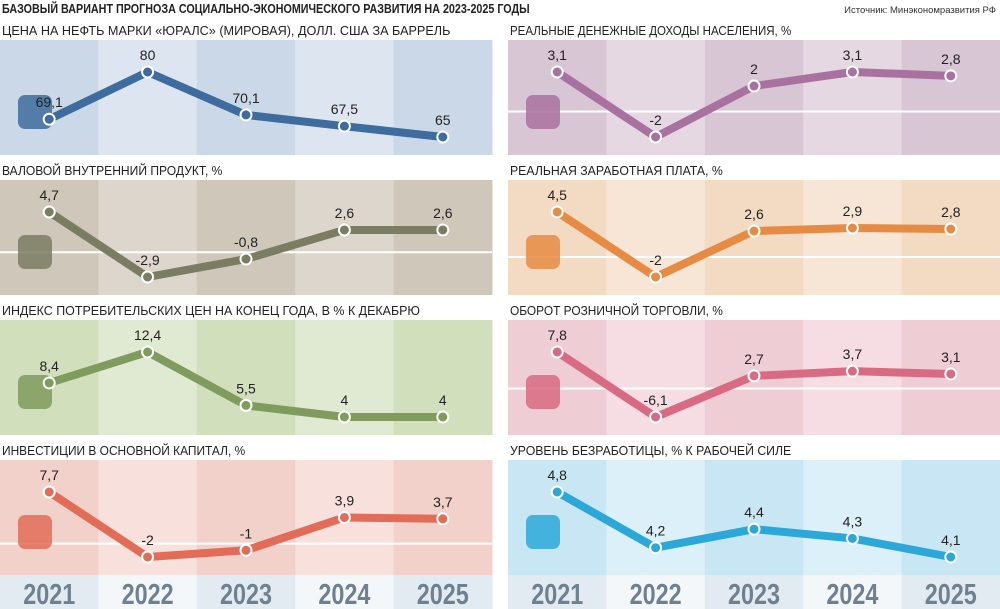  What do you see at coordinates (246, 242) in the screenshot?
I see `data-label: -0,8` at bounding box center [246, 242].